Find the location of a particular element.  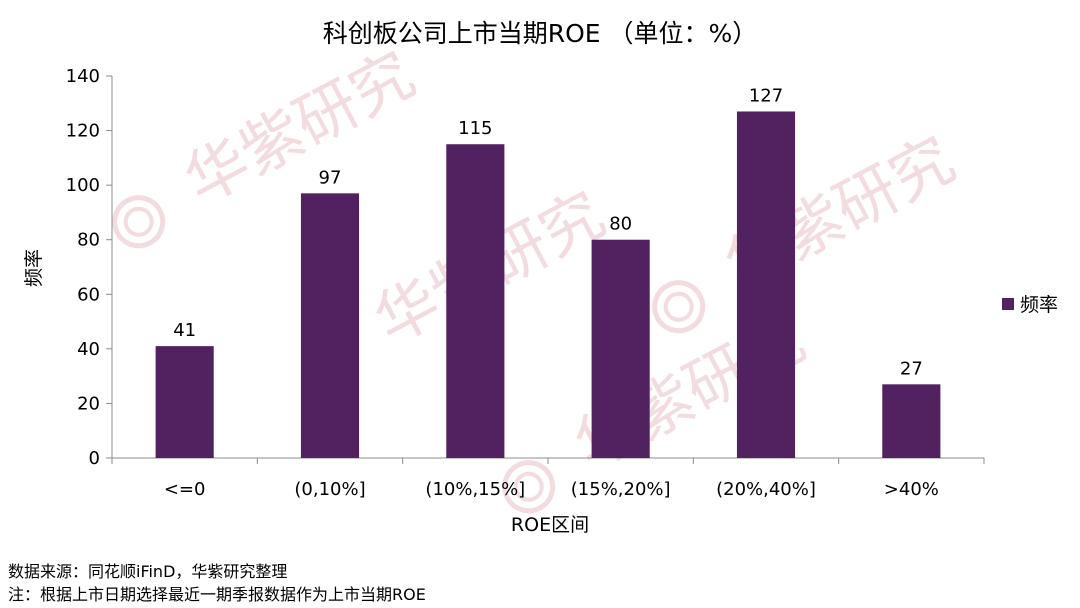

data-label: 41 is located at coordinates (184, 330).